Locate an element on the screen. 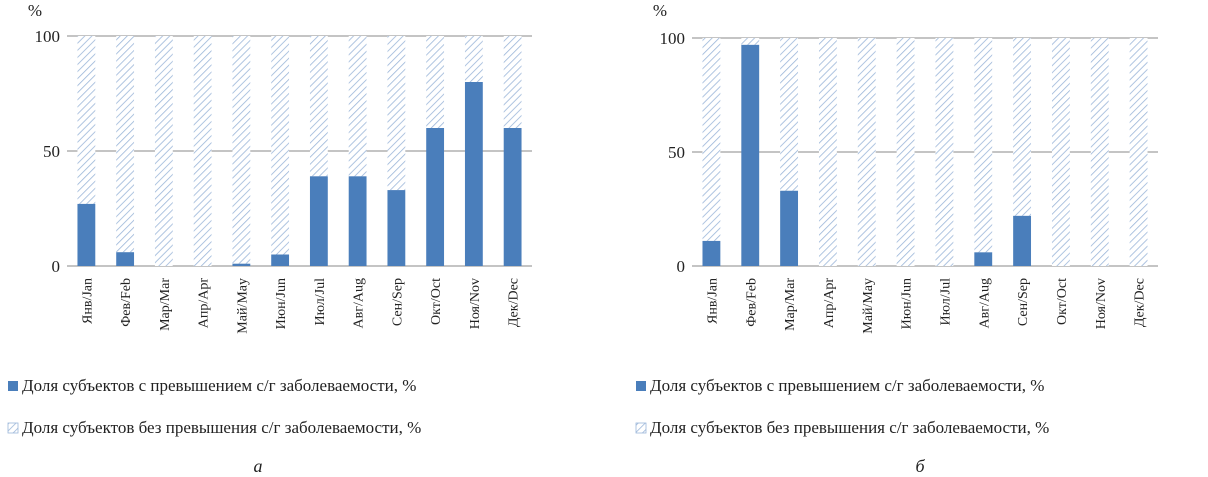 Image resolution: width=1208 pixels, height=477 pixels. x-tick-label-a-3: Мар/Mar is located at coordinates (165, 304).